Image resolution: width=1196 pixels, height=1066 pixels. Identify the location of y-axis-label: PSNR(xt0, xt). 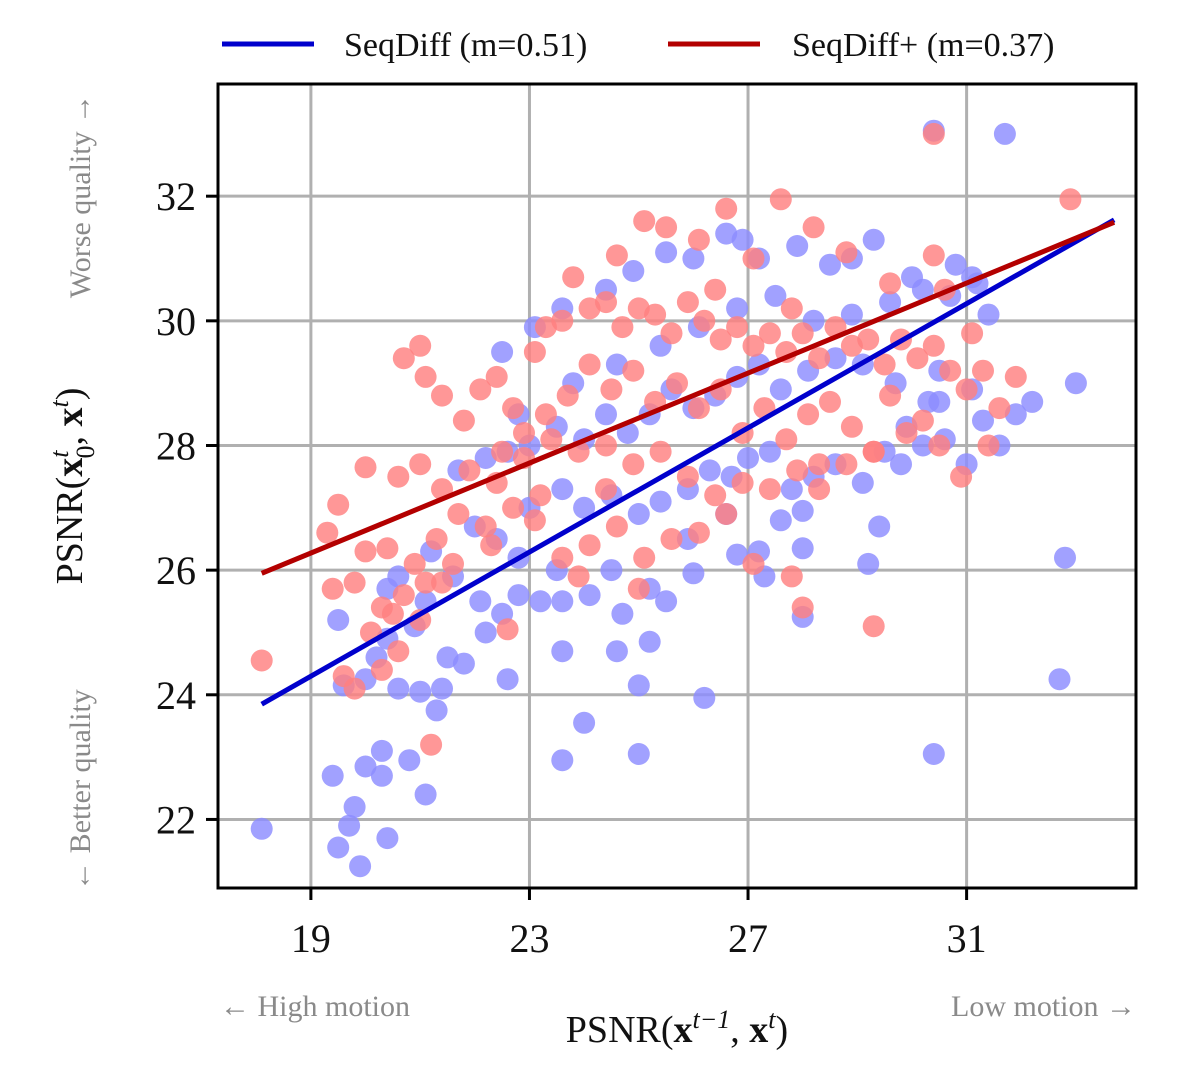
(72, 486).